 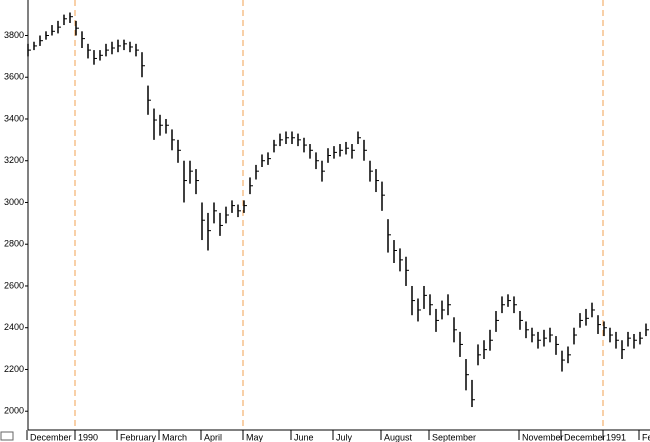 What do you see at coordinates (14, 411) in the screenshot?
I see `y-tick-label: 2000` at bounding box center [14, 411].